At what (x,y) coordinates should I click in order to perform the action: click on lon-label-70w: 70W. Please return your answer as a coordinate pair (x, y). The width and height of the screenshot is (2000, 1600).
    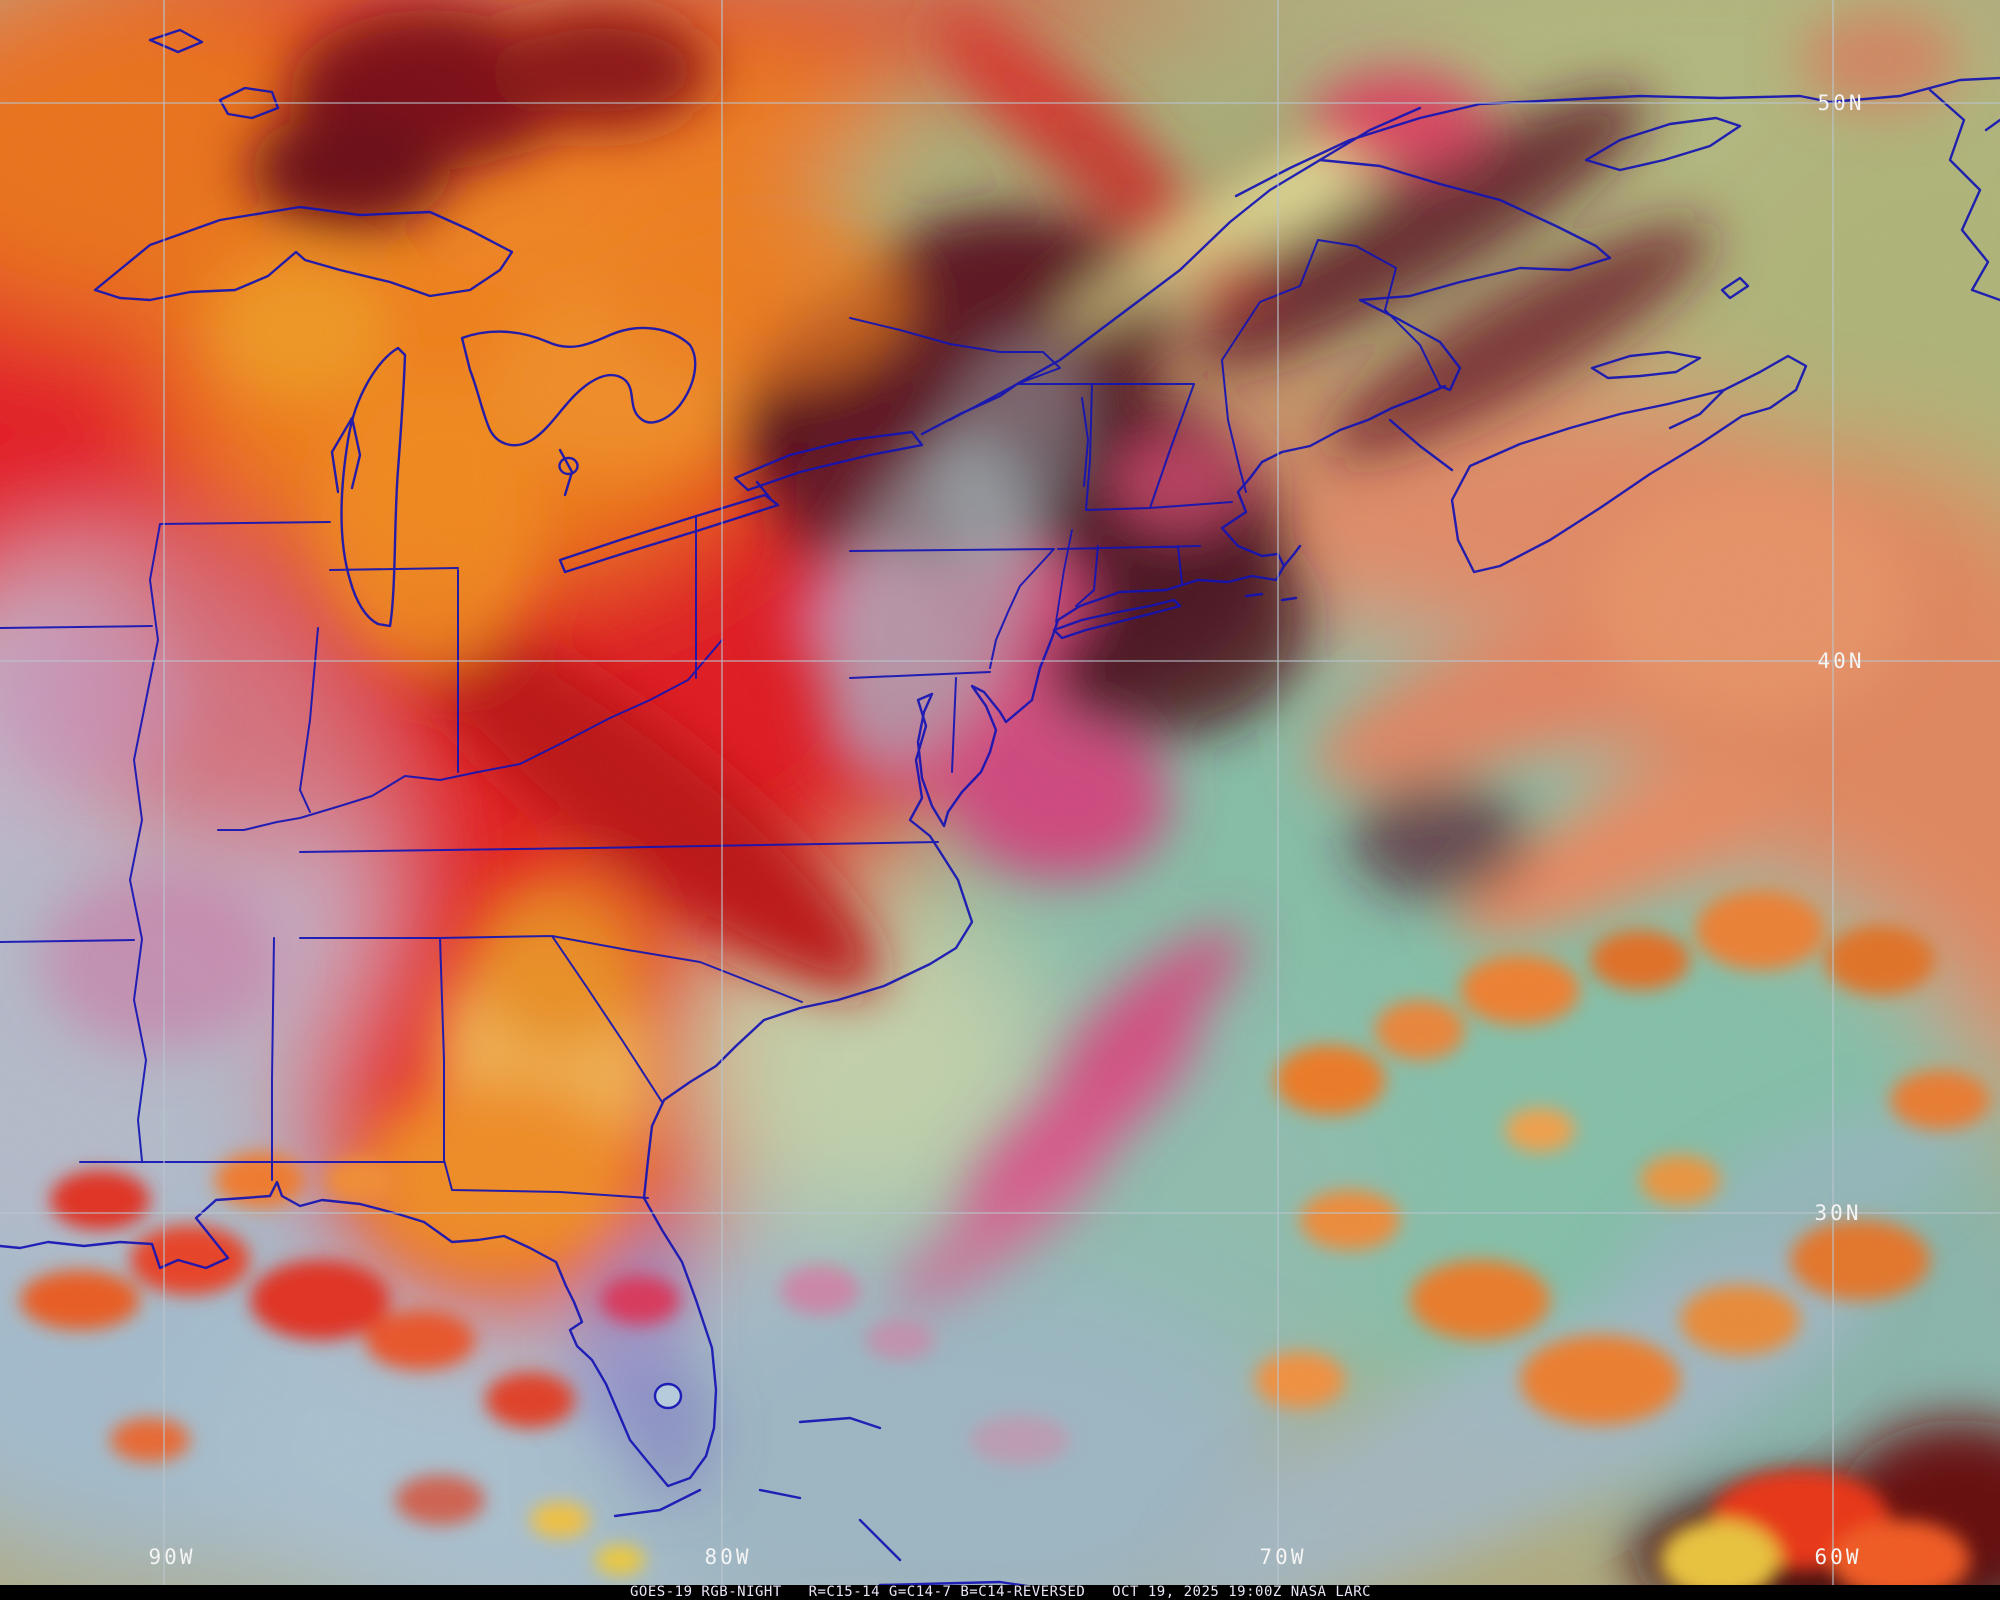
    Looking at the image, I should click on (1283, 1557).